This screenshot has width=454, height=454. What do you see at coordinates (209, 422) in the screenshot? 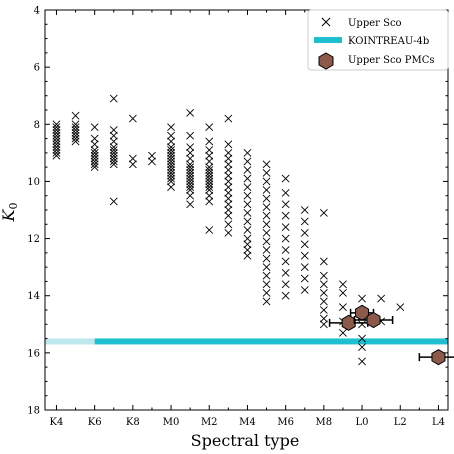
I see `x-tick-label: M2` at bounding box center [209, 422].